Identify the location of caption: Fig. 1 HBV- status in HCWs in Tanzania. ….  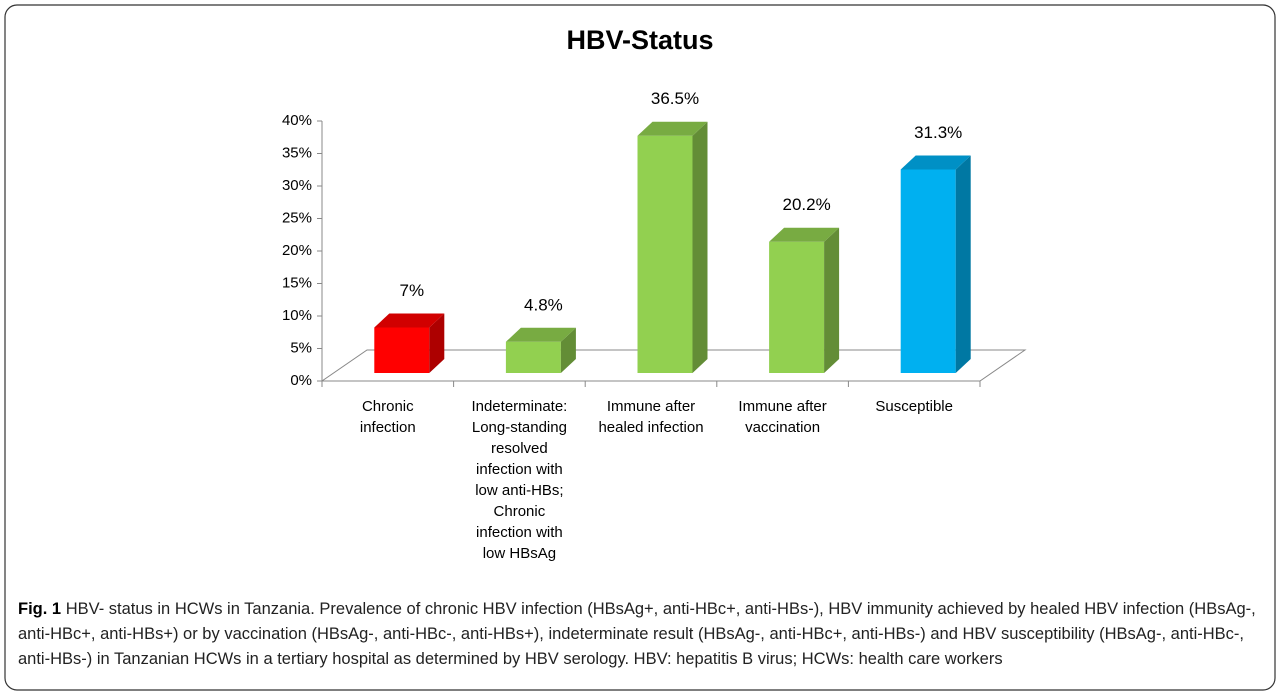
(640, 634).